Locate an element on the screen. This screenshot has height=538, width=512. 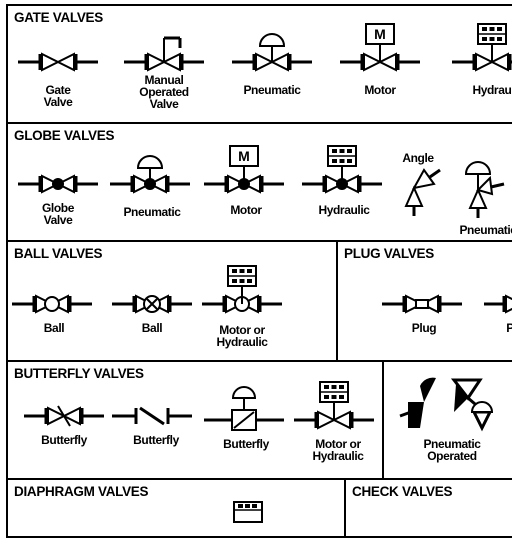
plug-valve-icon is located at coordinates (422, 304).